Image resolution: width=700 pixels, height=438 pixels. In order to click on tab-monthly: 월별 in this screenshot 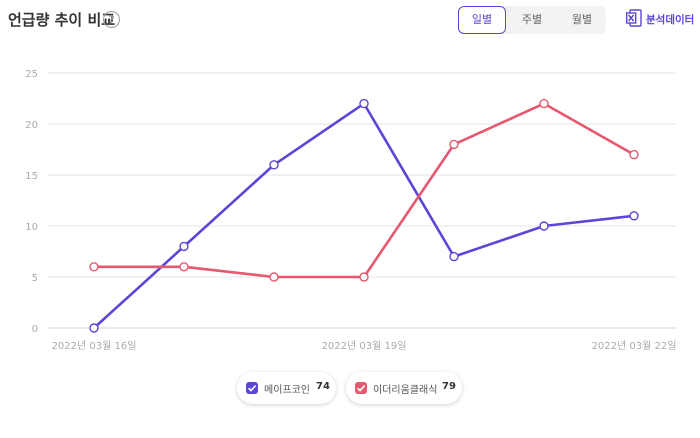, I will do `click(582, 19)`.